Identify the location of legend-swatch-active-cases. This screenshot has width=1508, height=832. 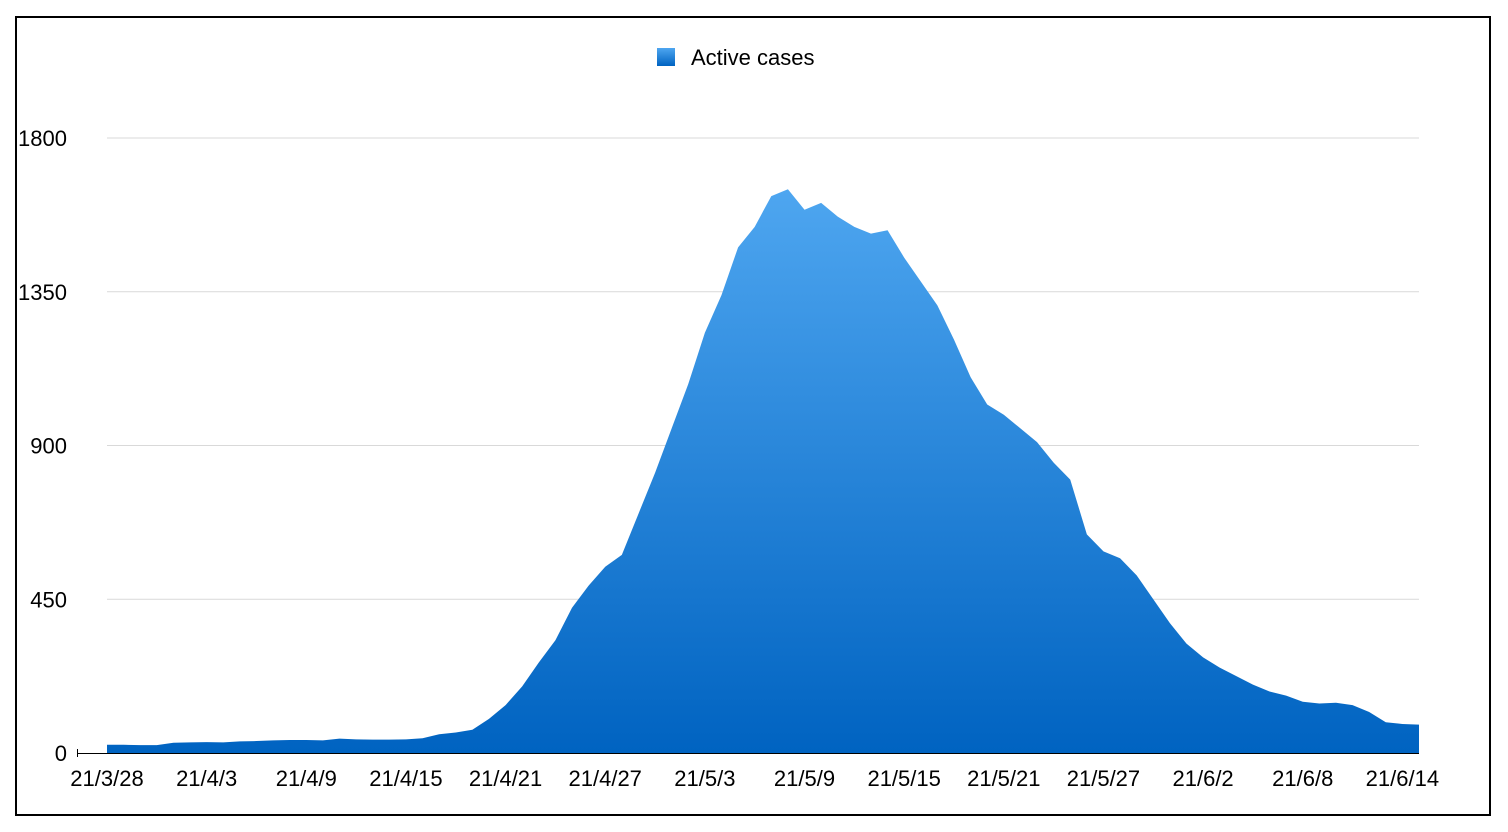
(666, 57).